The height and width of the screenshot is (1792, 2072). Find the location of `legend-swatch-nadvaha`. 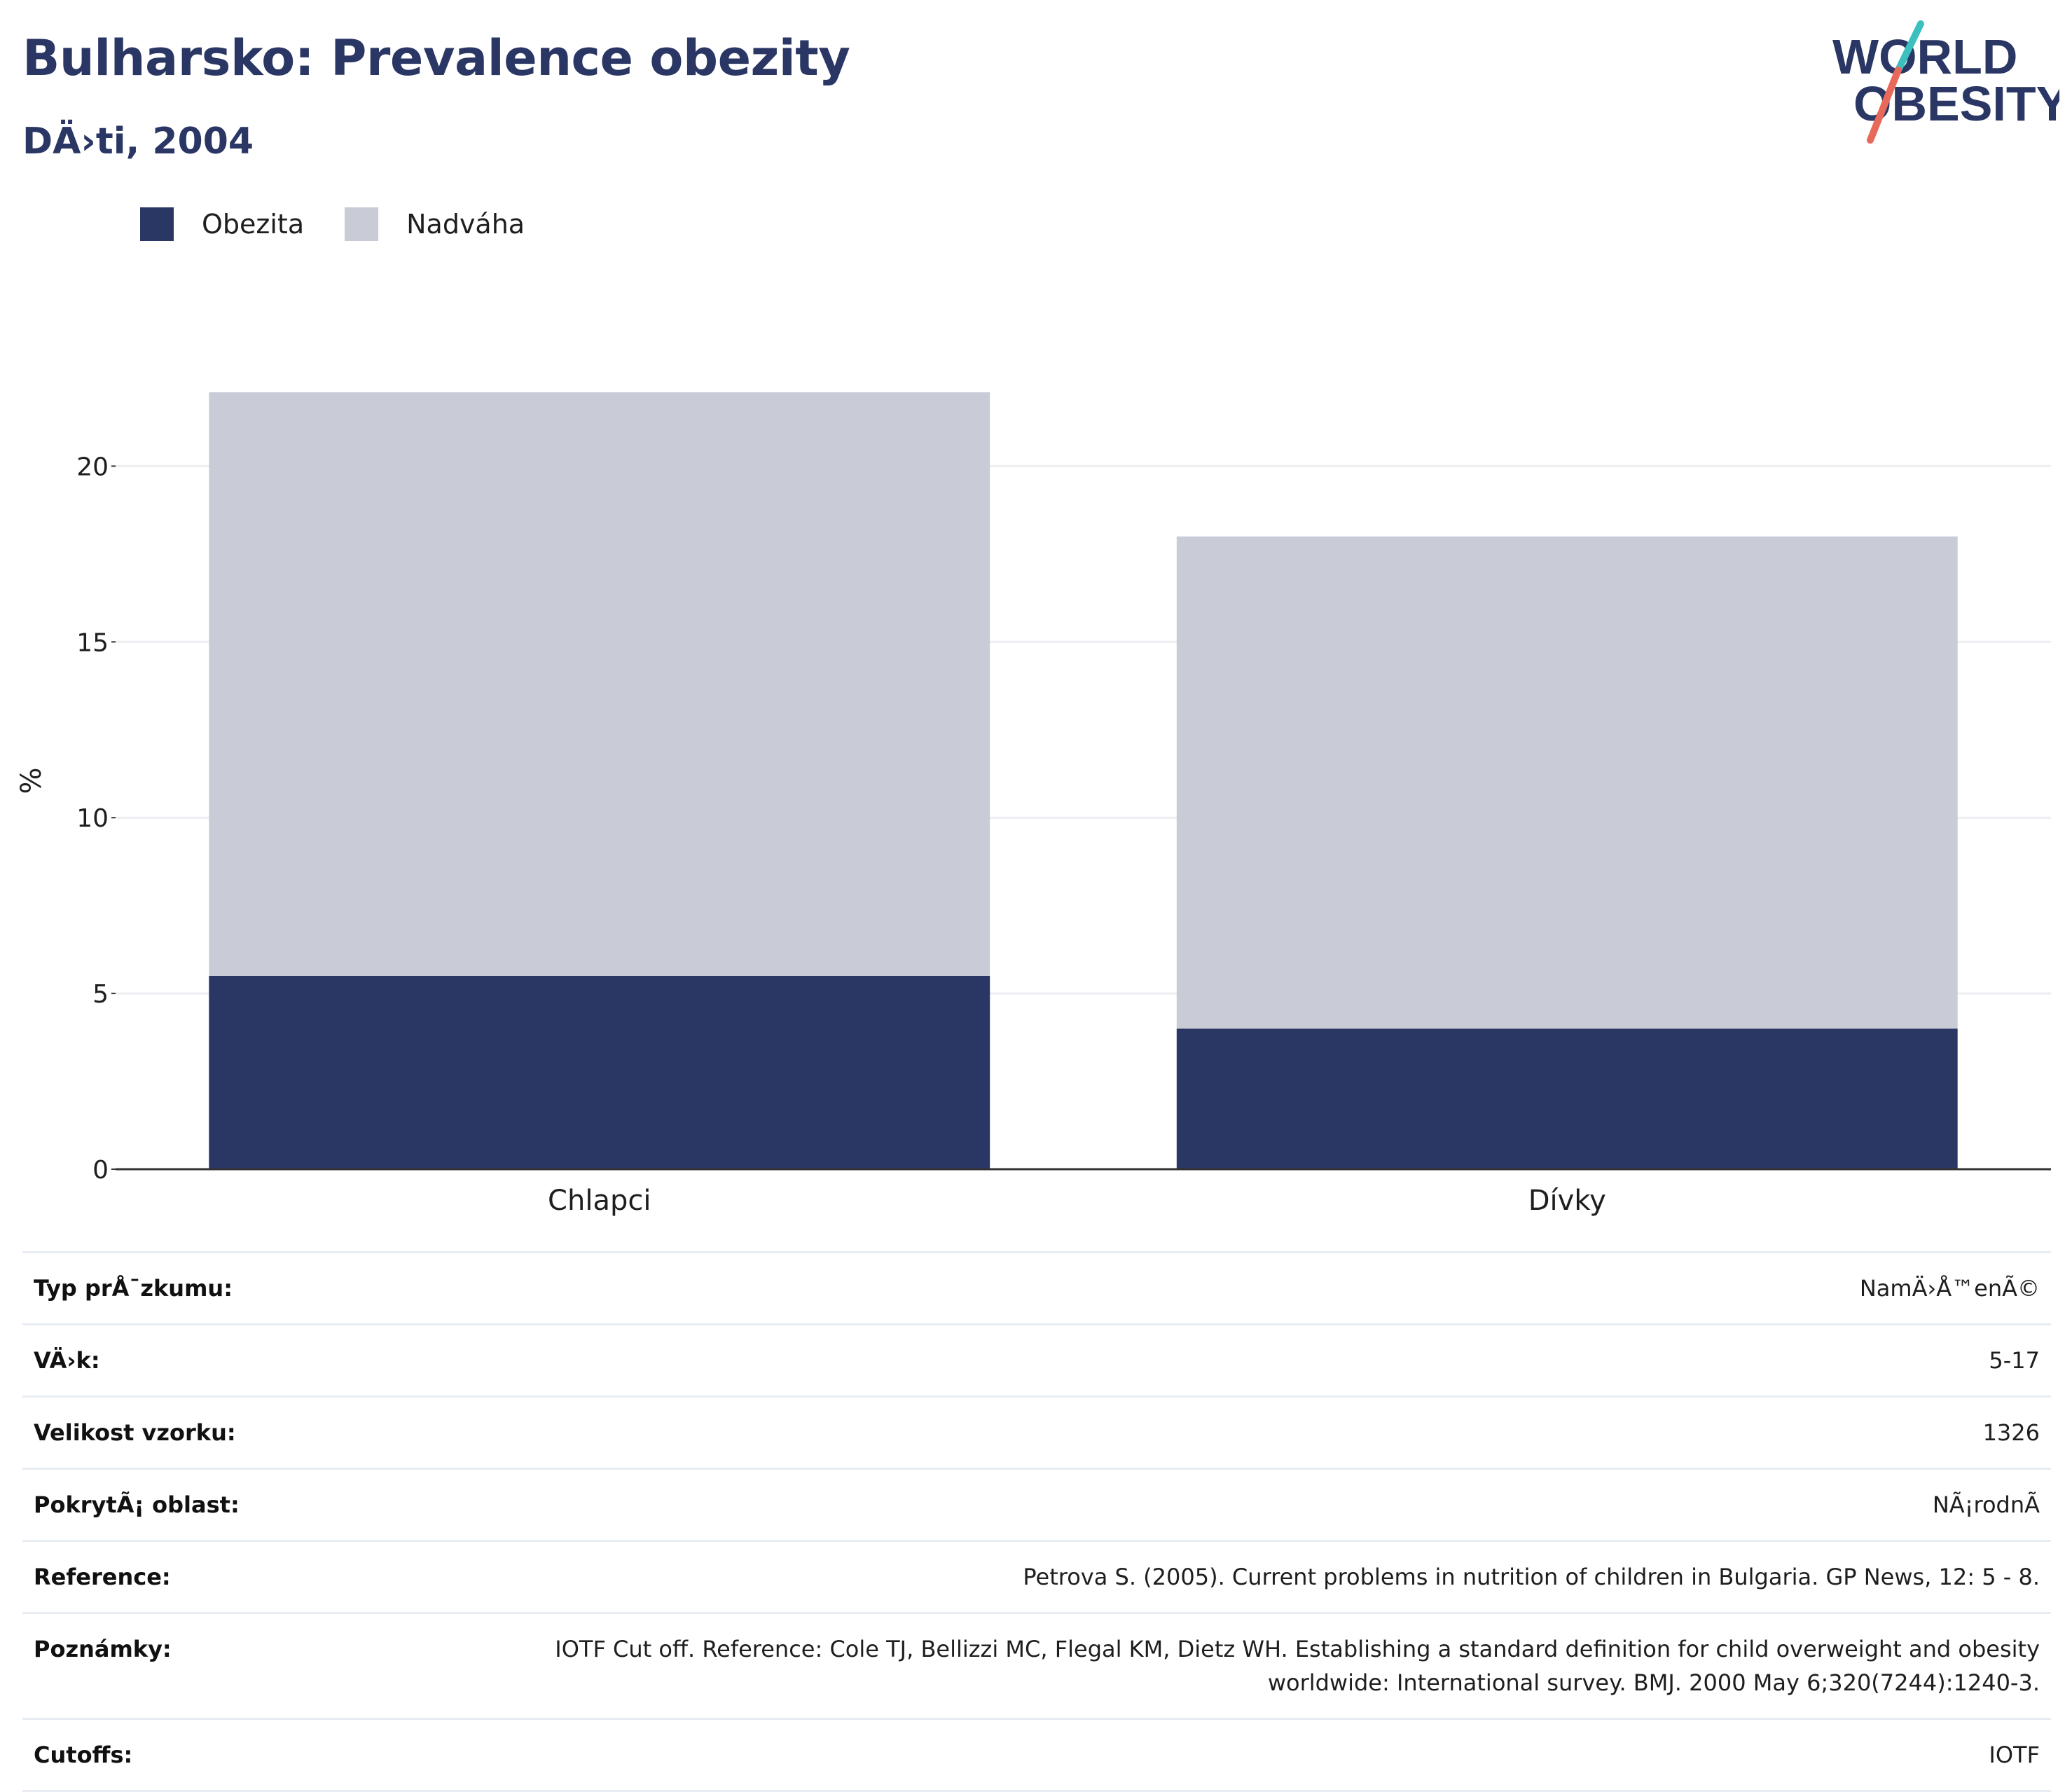

legend-swatch-nadvaha is located at coordinates (362, 224).